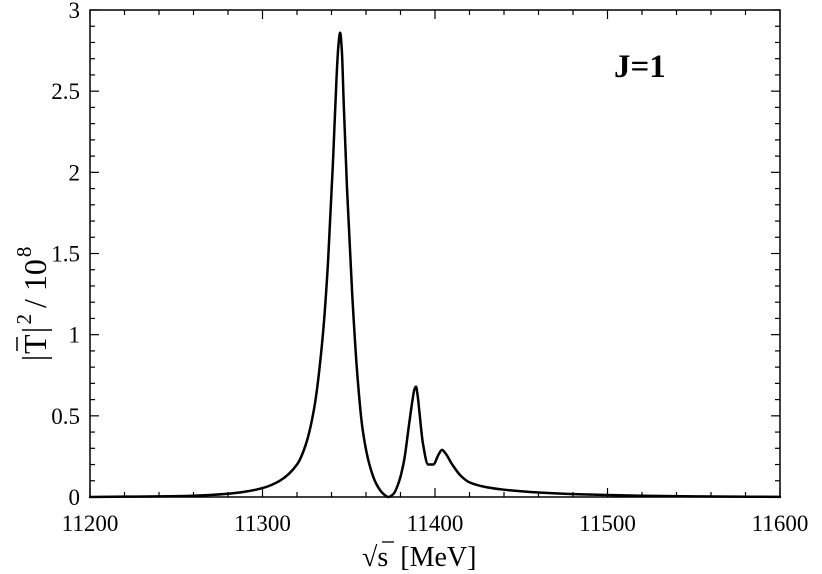 The height and width of the screenshot is (574, 822). Describe the element at coordinates (65, 91) in the screenshot. I see `y-tick-label: 2.5` at that location.